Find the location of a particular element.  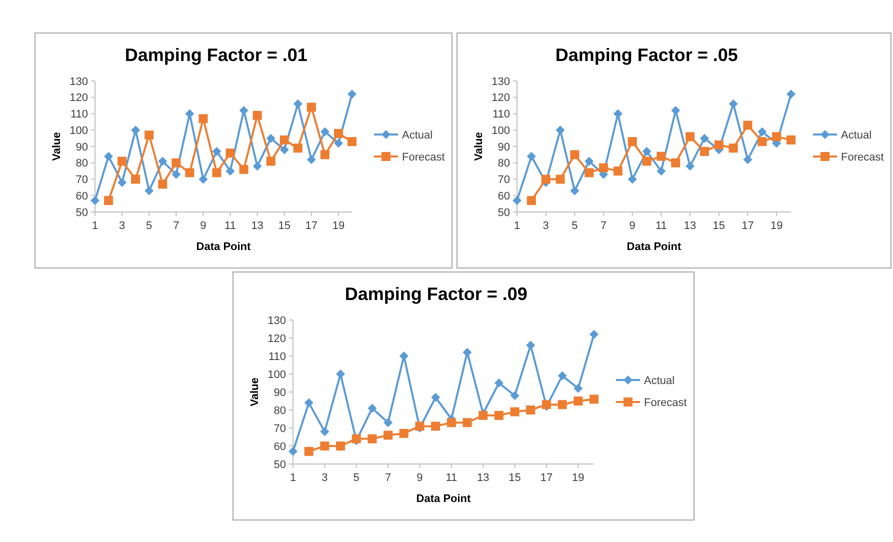

chart-title: Damping Factor = .05 is located at coordinates (646, 55).